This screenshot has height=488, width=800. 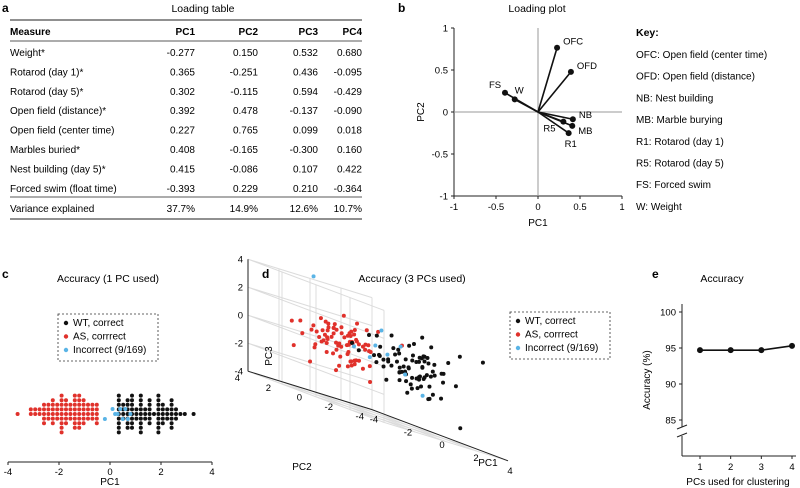 I want to click on z-tick-label: -2, so click(x=239, y=344).